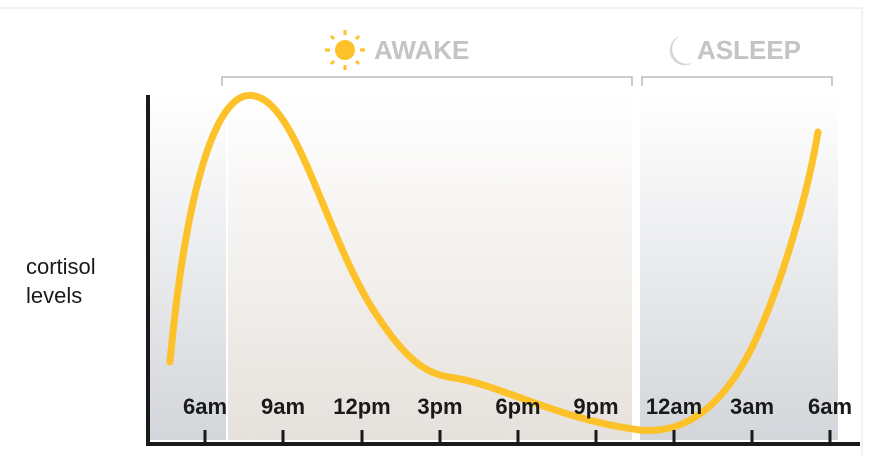 This screenshot has height=455, width=876. What do you see at coordinates (61, 266) in the screenshot?
I see `y-axis-label: cortisol` at bounding box center [61, 266].